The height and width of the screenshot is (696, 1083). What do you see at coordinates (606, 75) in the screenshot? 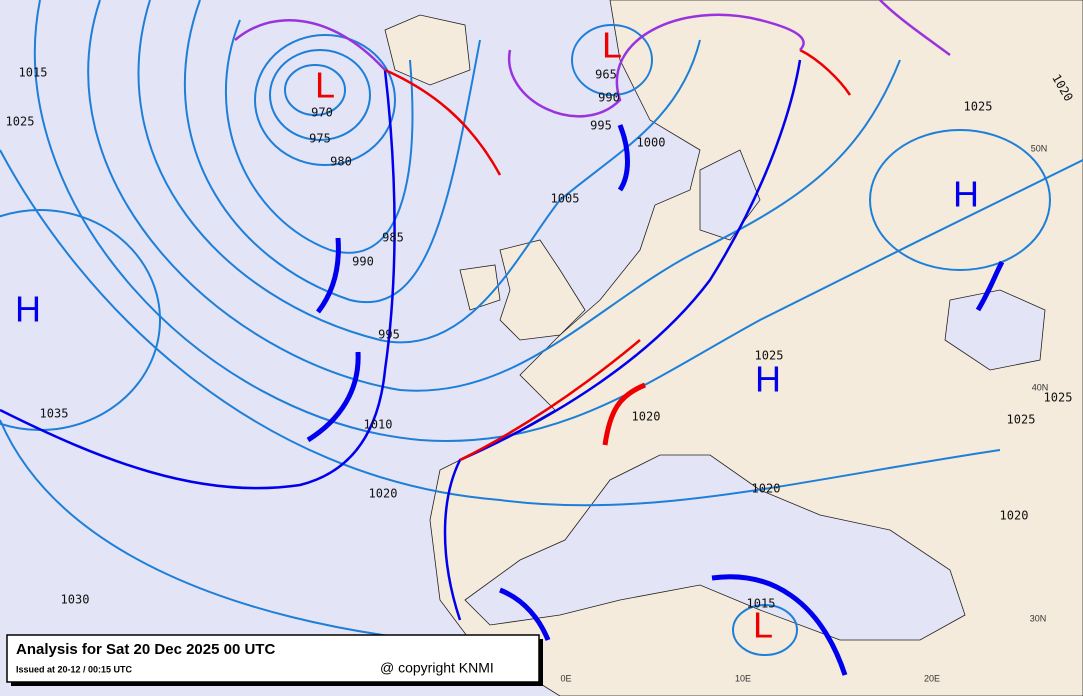
I see `isobar-label: 965` at bounding box center [606, 75].